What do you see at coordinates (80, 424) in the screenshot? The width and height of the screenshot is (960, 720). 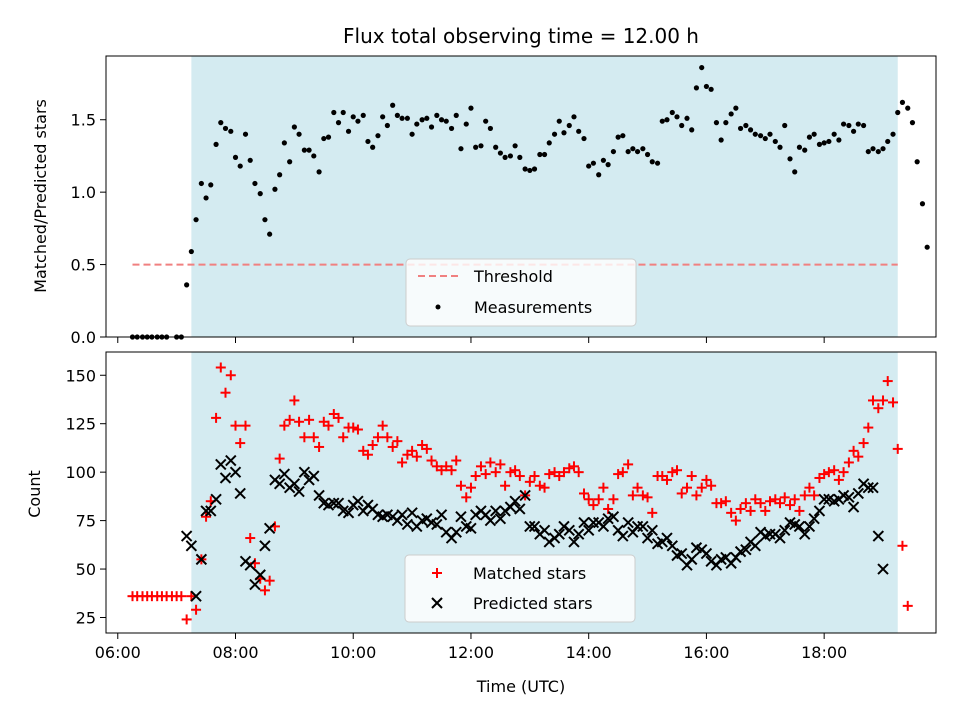 I see `y-tick-label: 125` at bounding box center [80, 424].